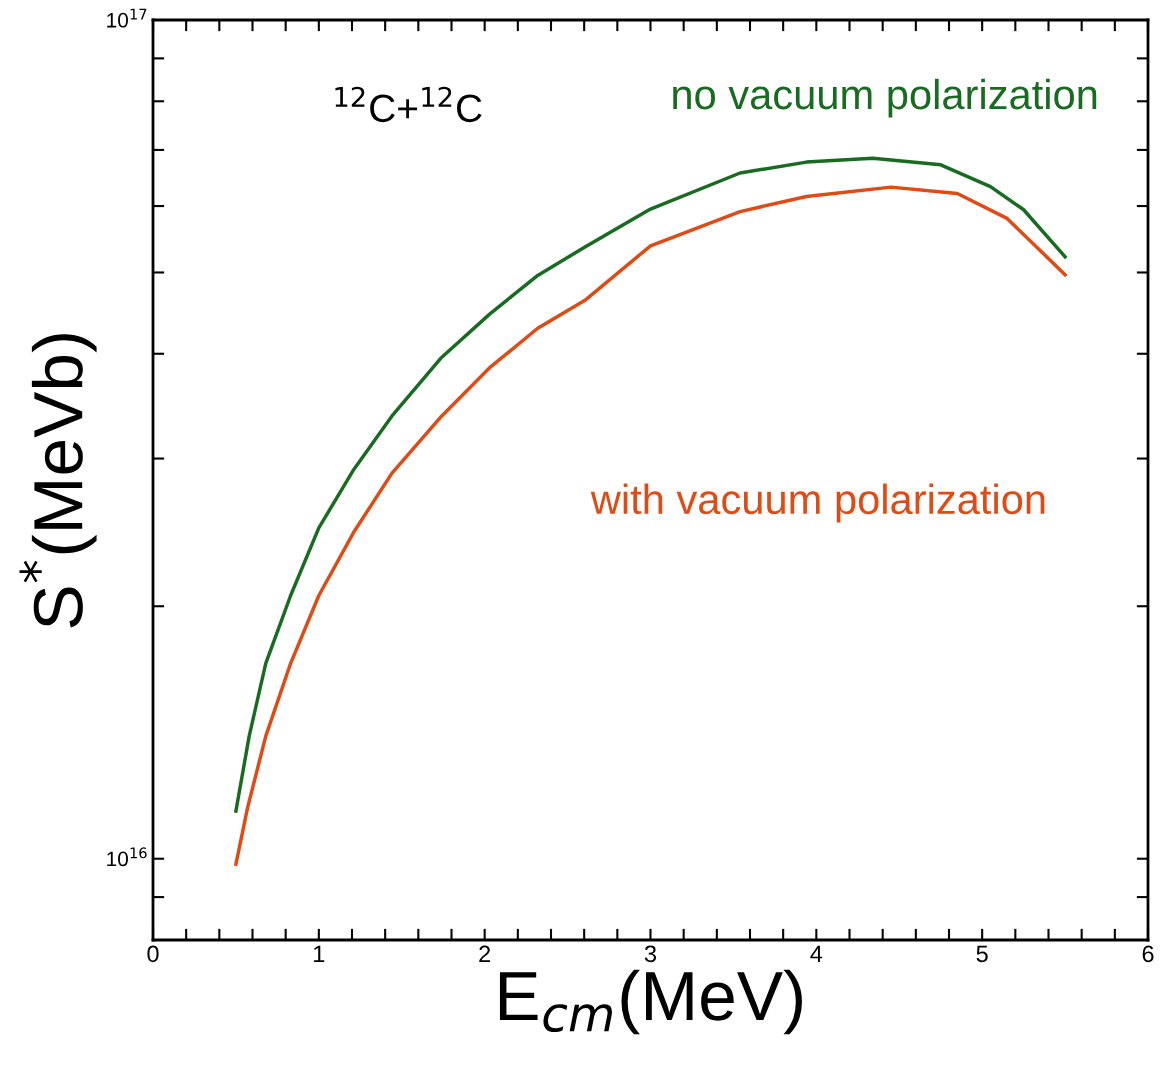 The width and height of the screenshot is (1176, 1091). What do you see at coordinates (153, 954) in the screenshot?
I see `x-tick-label: 0` at bounding box center [153, 954].